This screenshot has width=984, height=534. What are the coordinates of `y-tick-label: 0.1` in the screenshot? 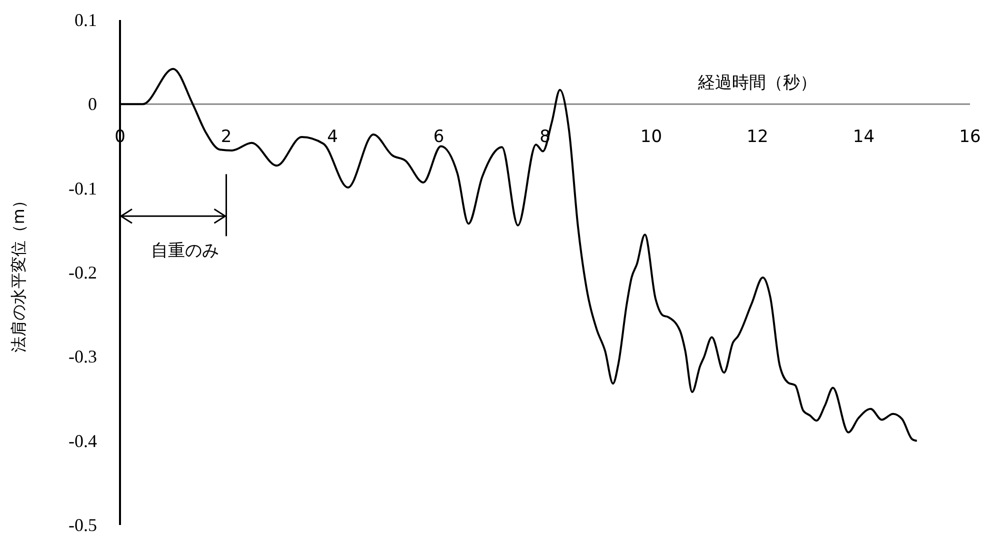 It's located at (85, 20).